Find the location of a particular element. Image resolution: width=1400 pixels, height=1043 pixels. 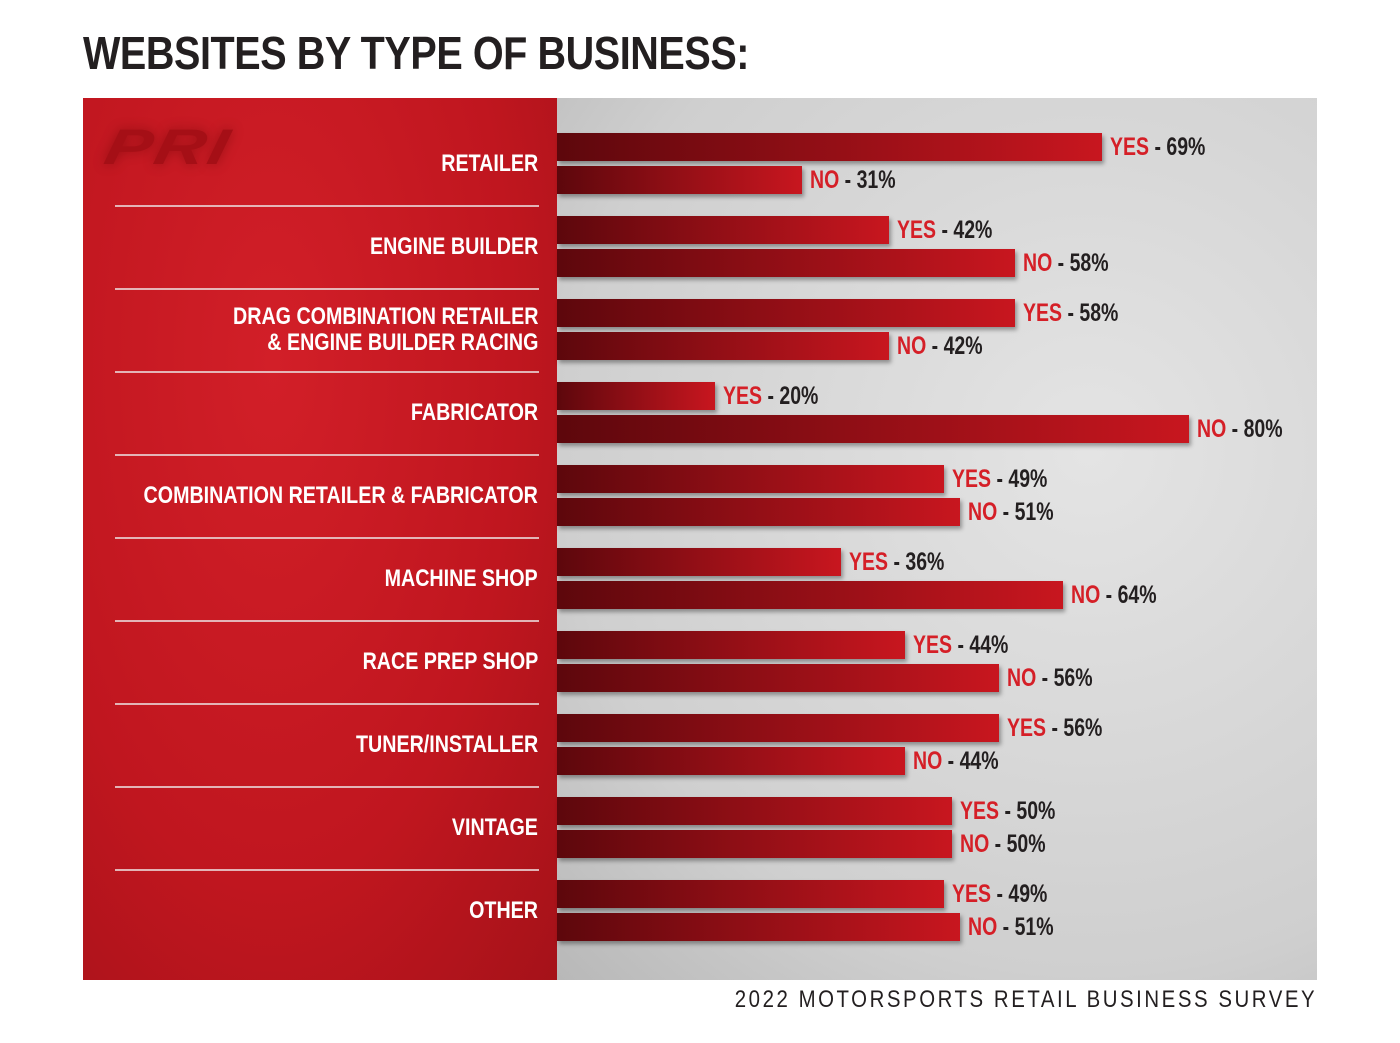

data-label: NO - 80% is located at coordinates (1240, 429).